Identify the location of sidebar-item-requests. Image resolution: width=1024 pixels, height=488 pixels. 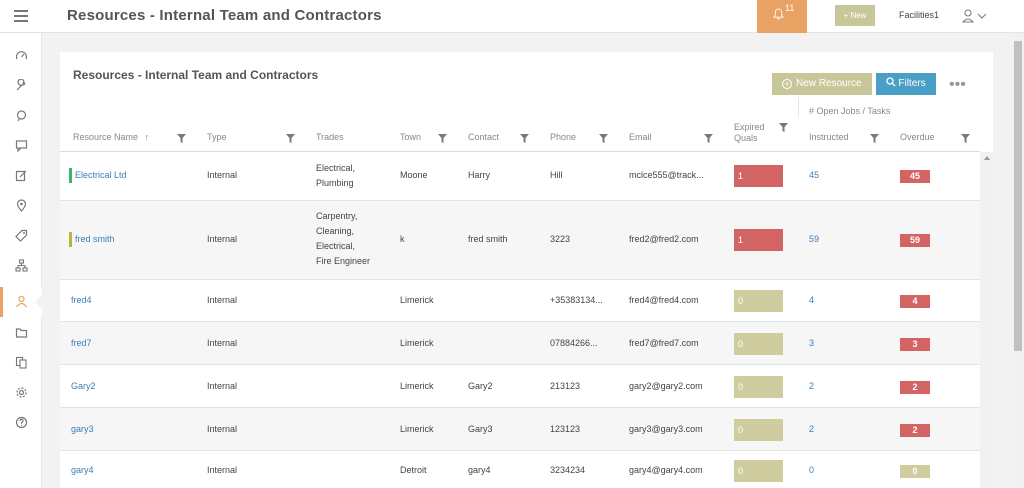
(21, 116).